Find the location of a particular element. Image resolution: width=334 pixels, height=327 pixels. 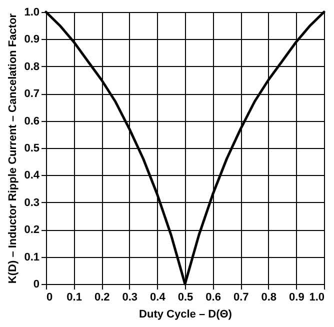

y-tick-label: 0.1 is located at coordinates (32, 257).